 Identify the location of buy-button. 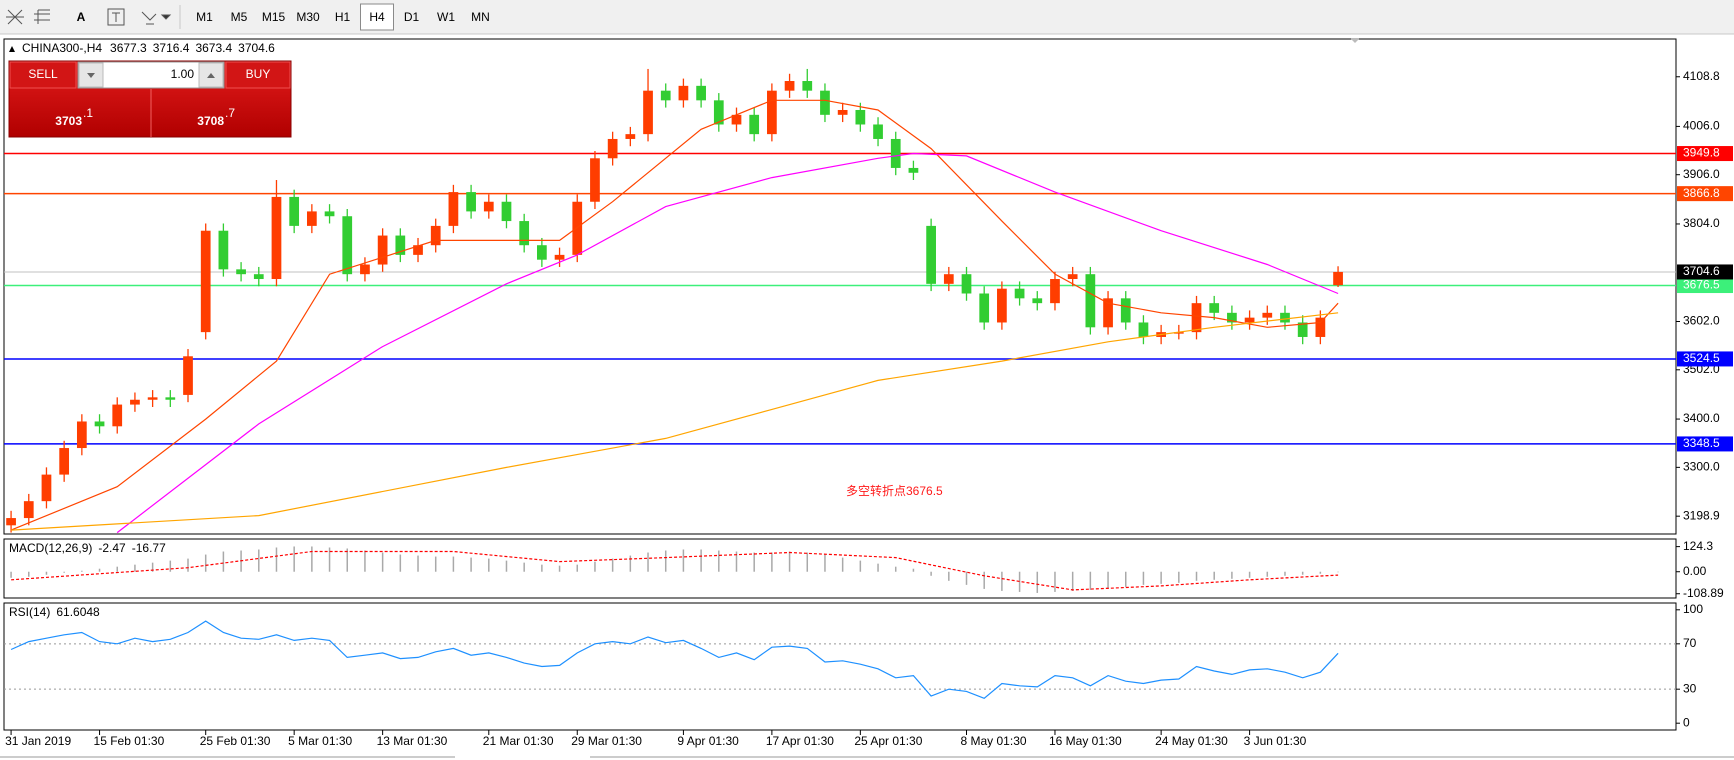
(258, 75).